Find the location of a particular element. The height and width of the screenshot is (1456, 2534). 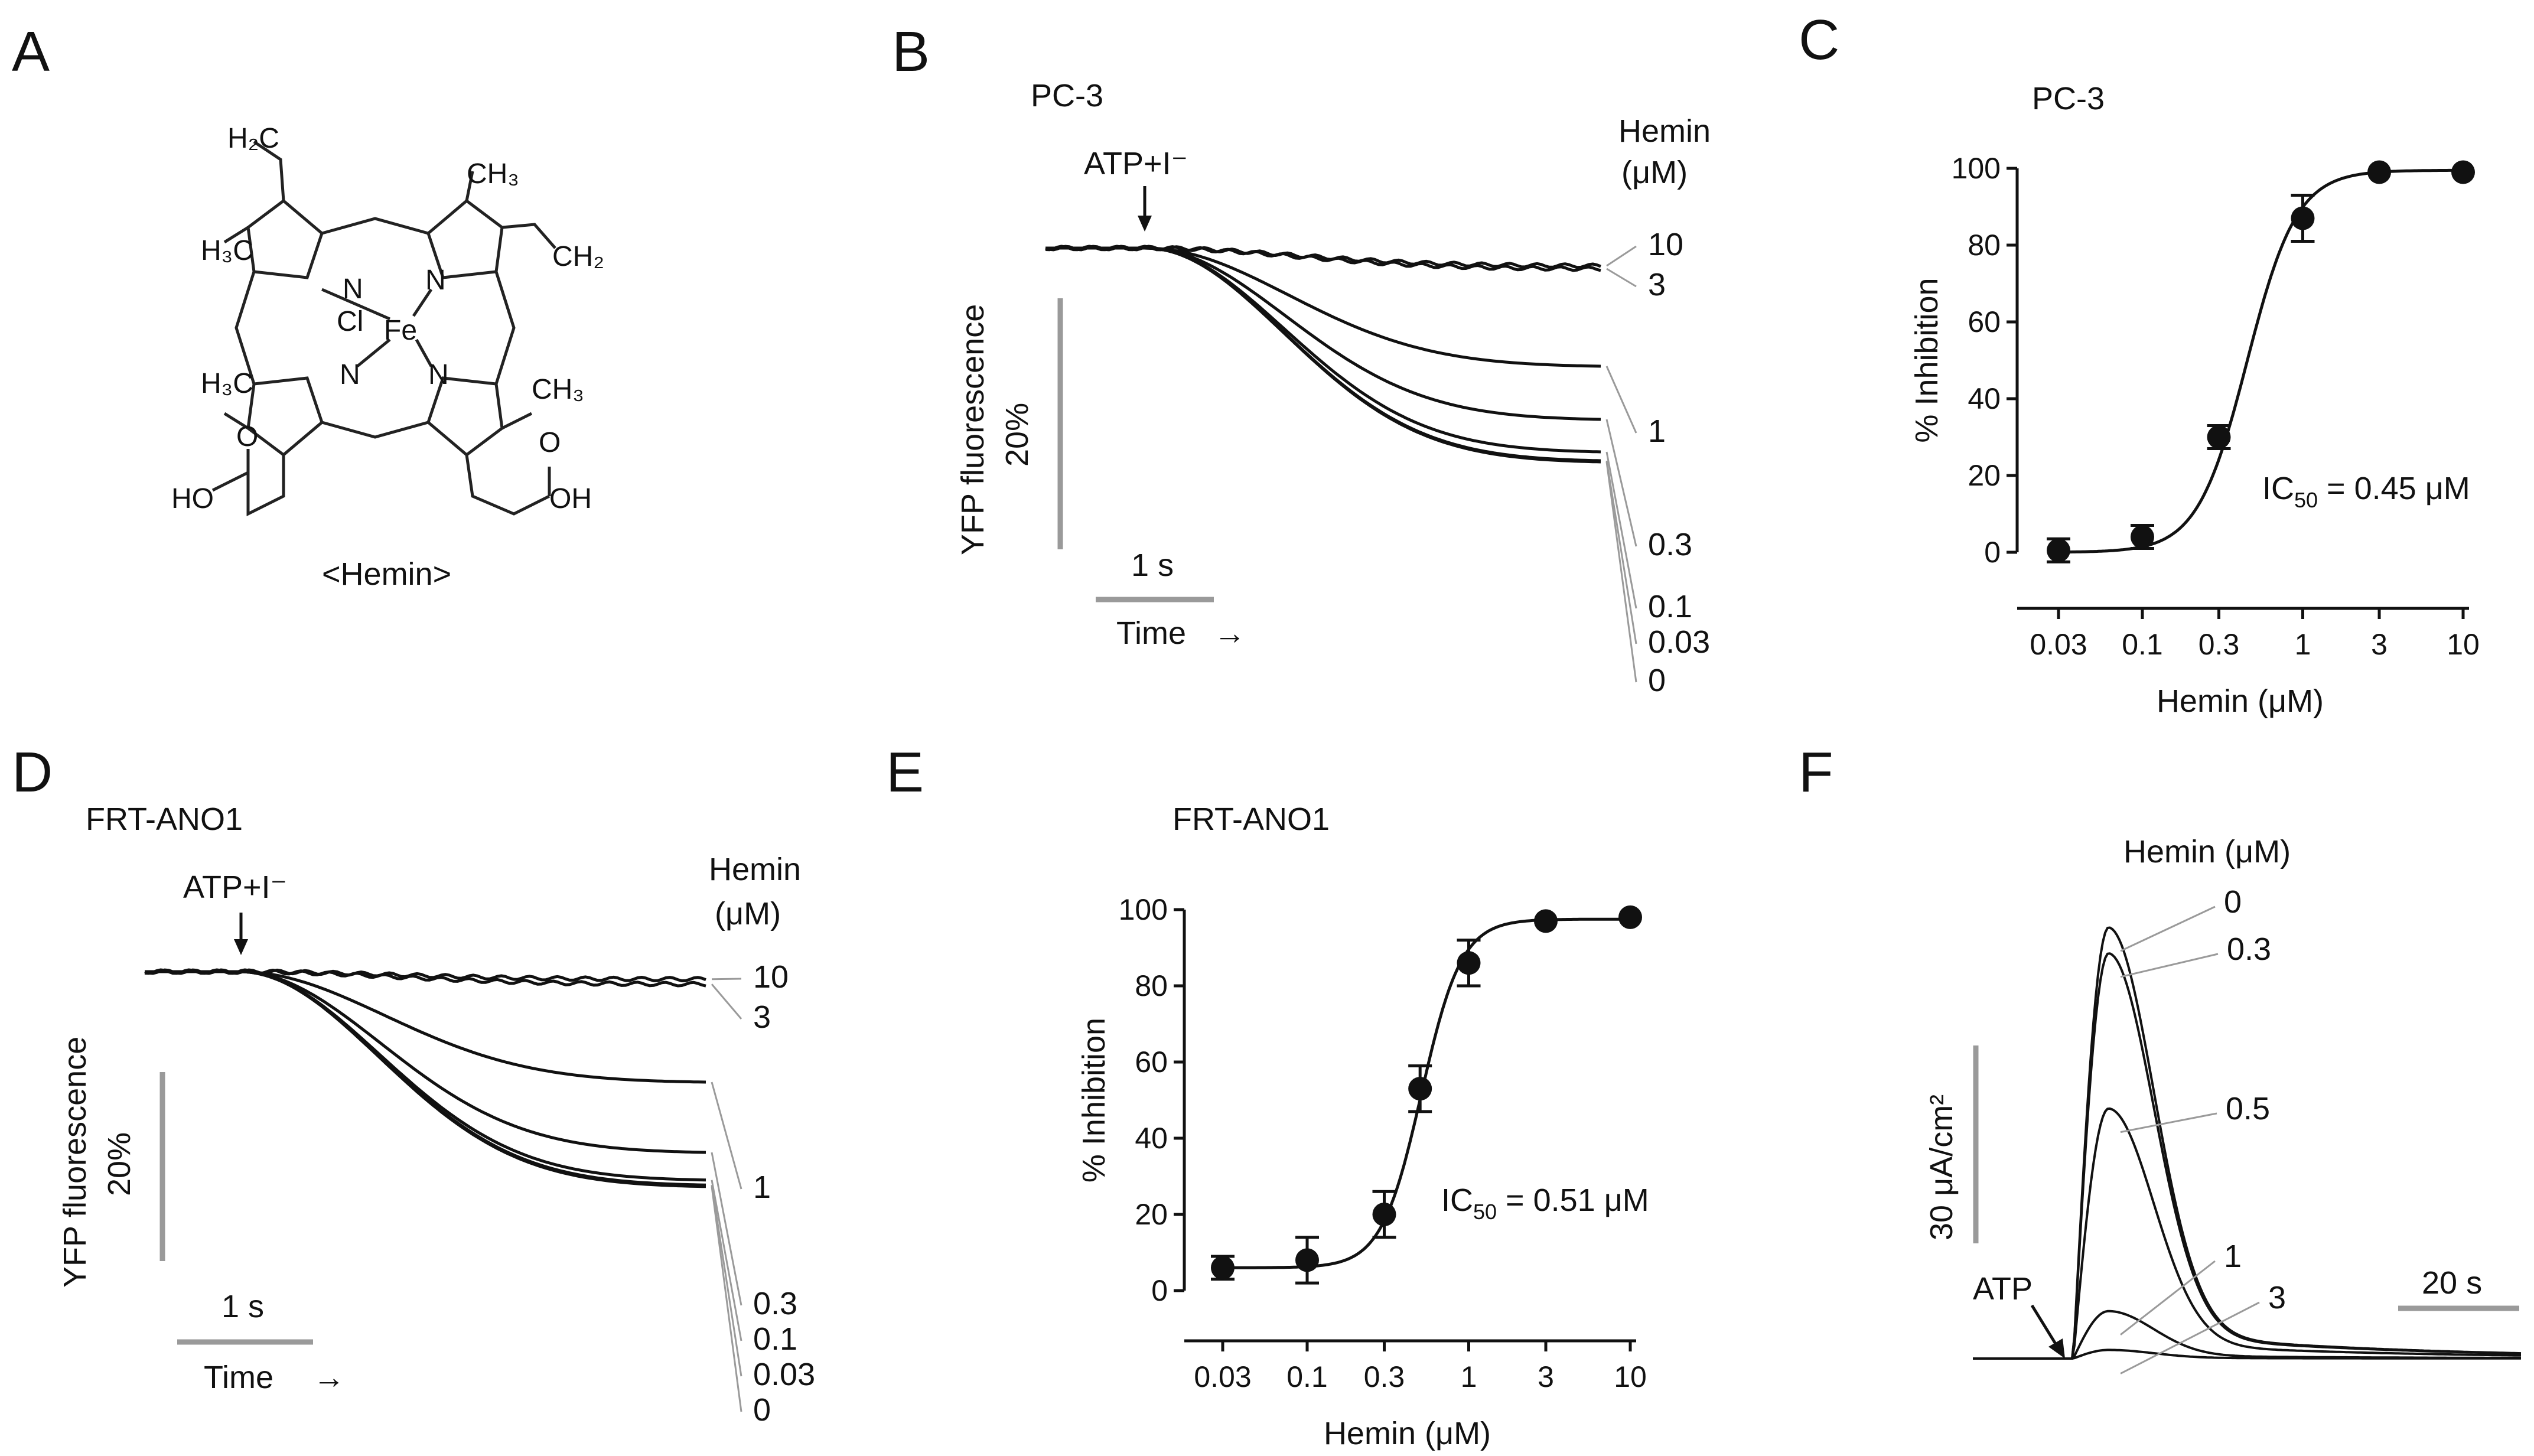

panel-letter-f: F is located at coordinates (1816, 772).